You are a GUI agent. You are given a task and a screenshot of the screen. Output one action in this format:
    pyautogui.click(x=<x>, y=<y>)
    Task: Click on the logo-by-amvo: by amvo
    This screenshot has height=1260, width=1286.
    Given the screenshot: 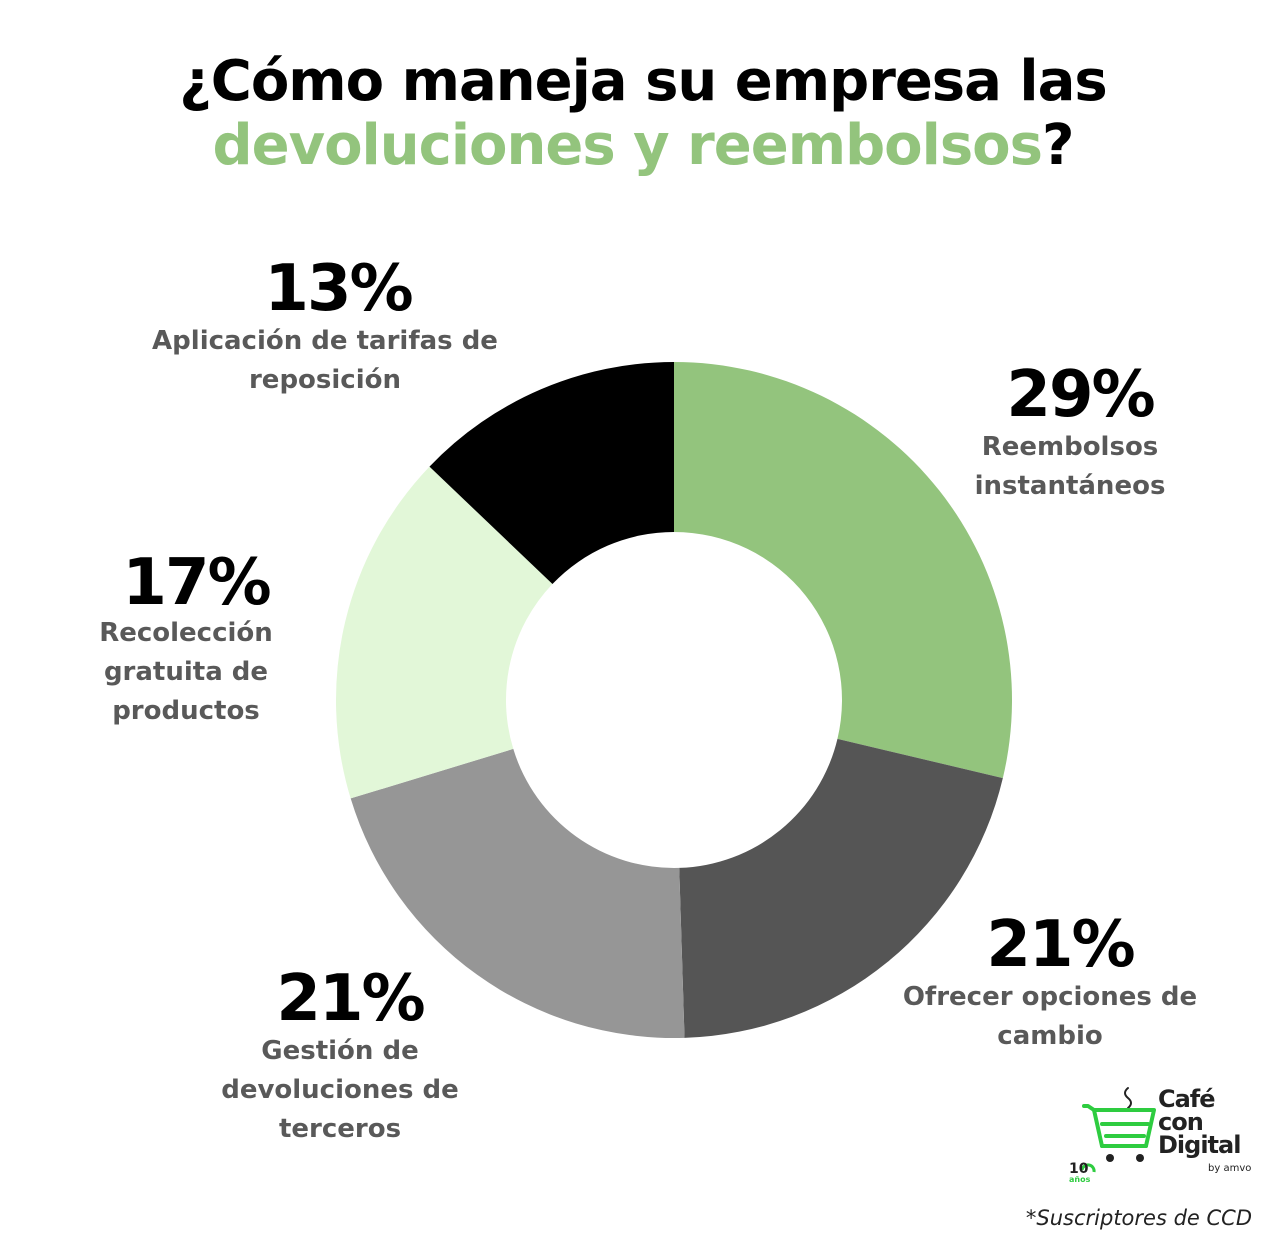 What is the action you would take?
    pyautogui.click(x=1230, y=1168)
    